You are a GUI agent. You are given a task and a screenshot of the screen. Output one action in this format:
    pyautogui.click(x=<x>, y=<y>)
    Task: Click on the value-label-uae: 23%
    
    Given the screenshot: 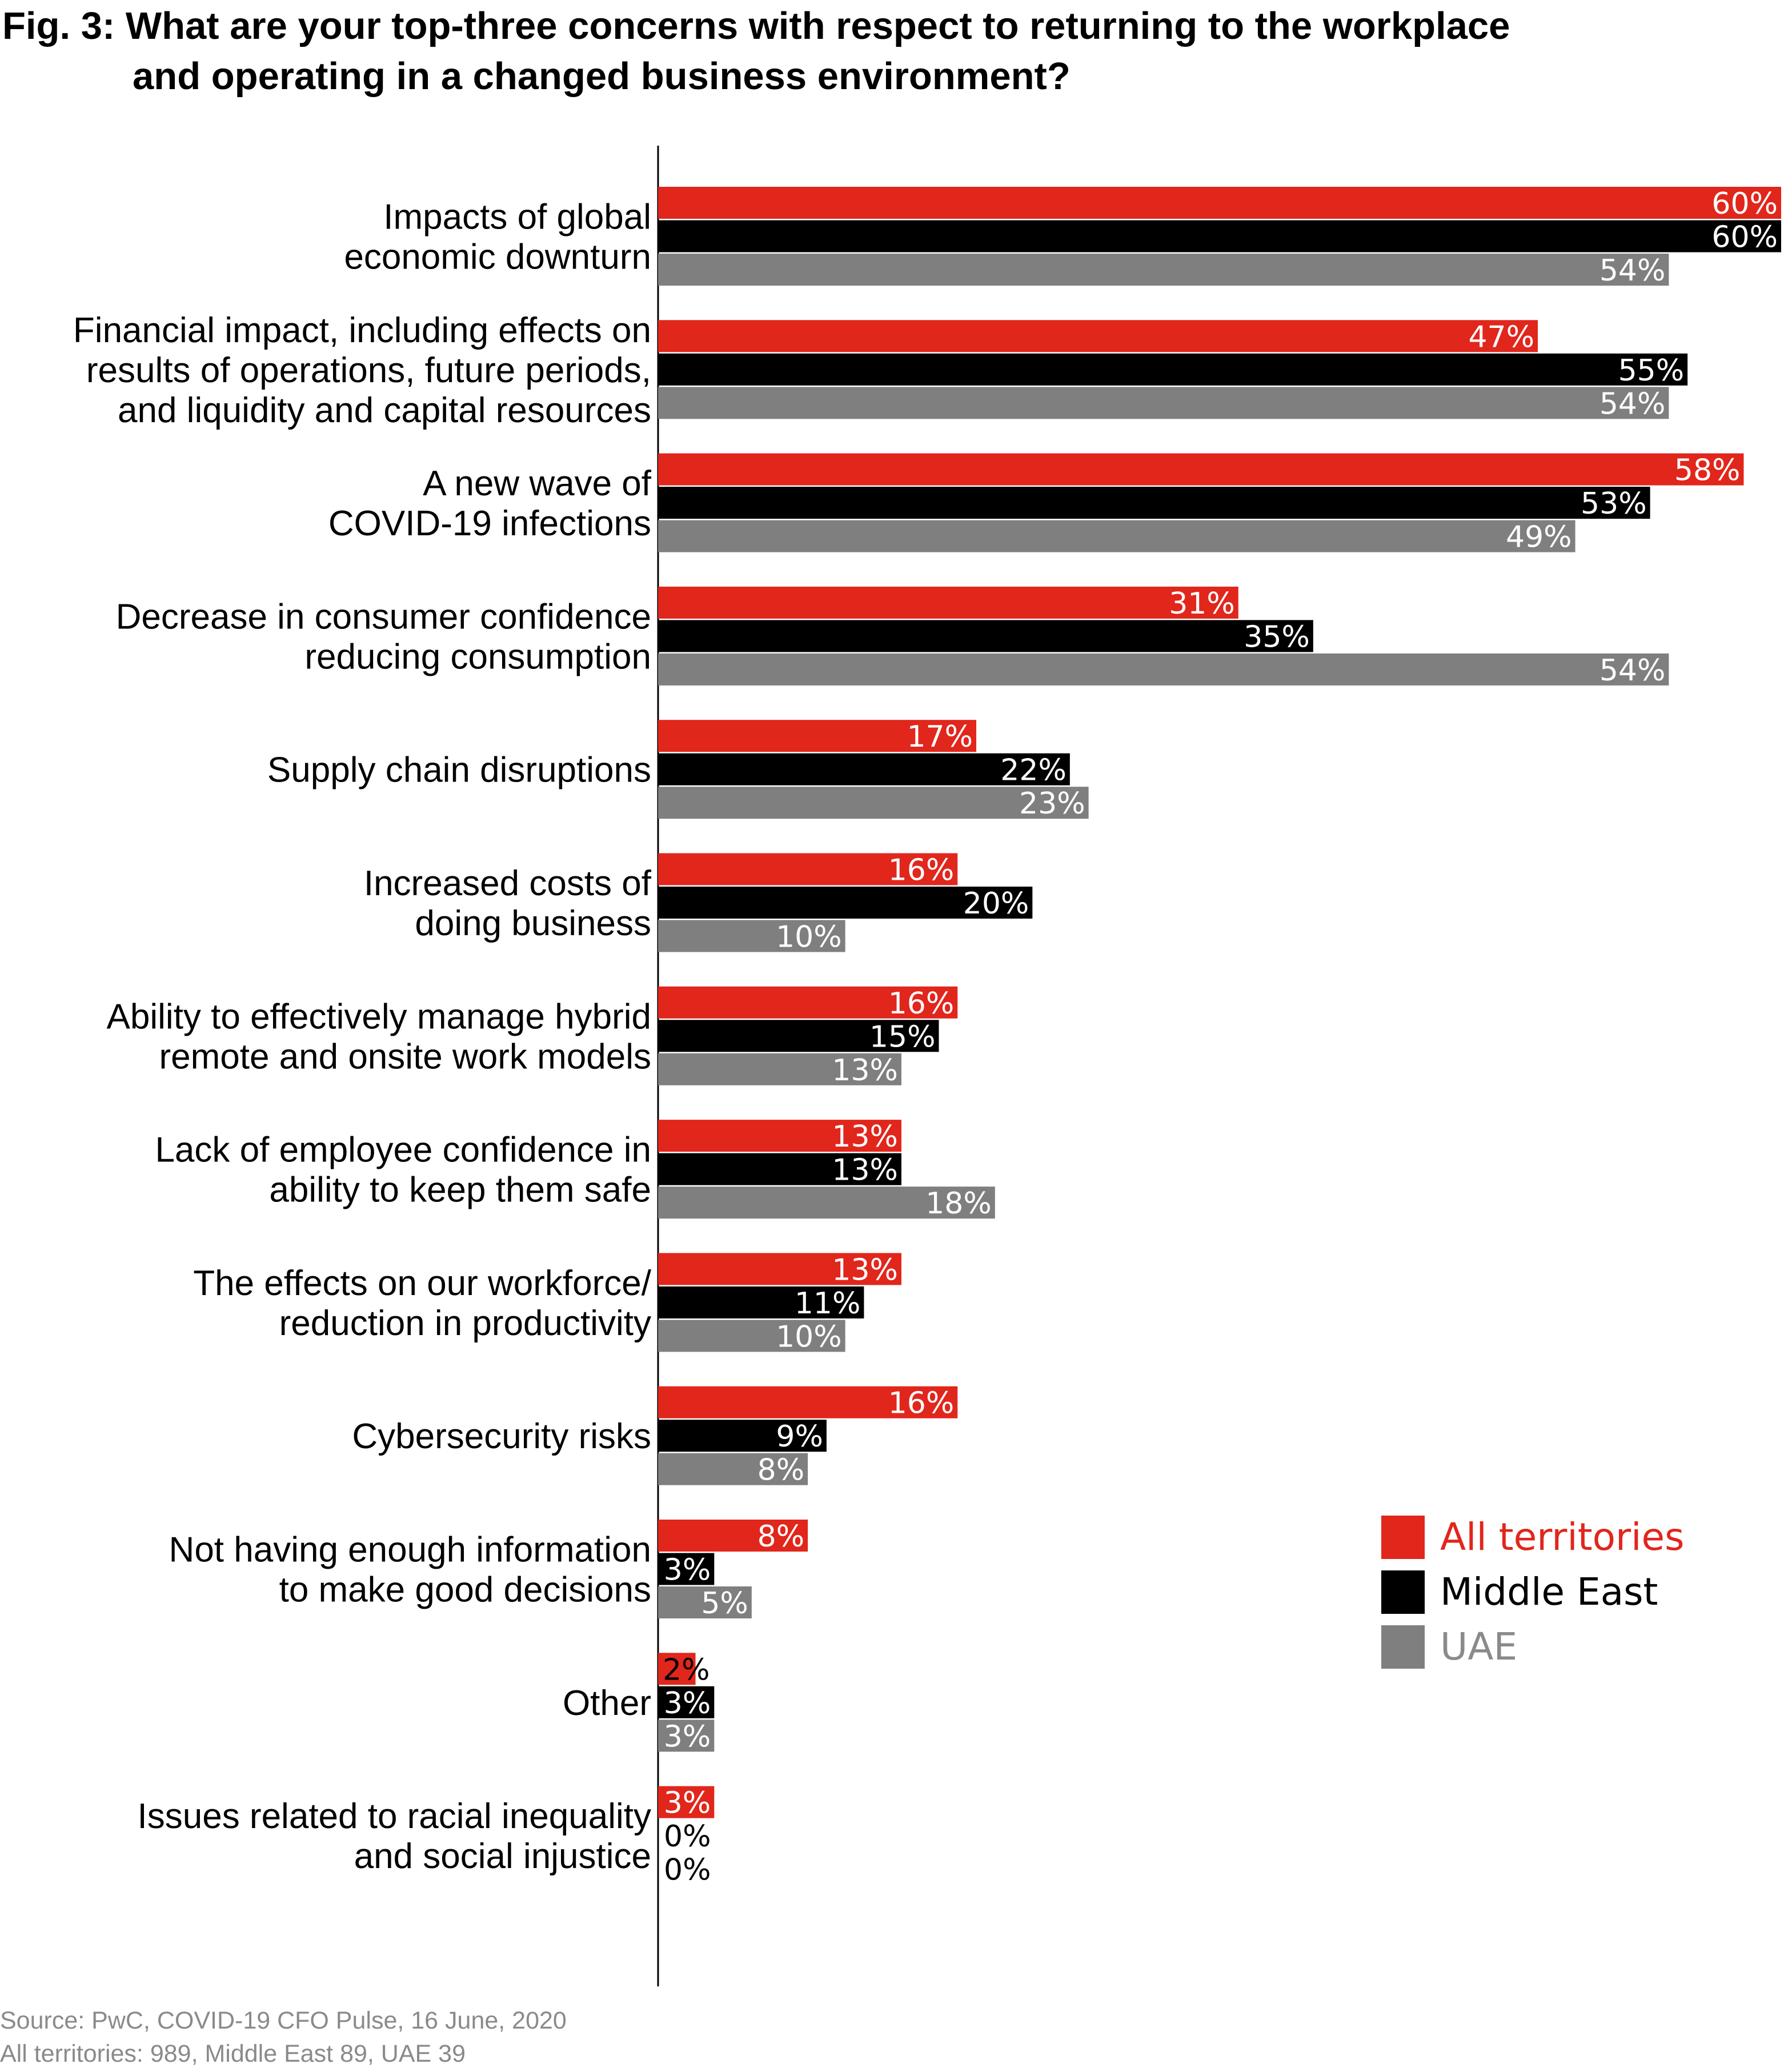 What is the action you would take?
    pyautogui.click(x=1052, y=804)
    